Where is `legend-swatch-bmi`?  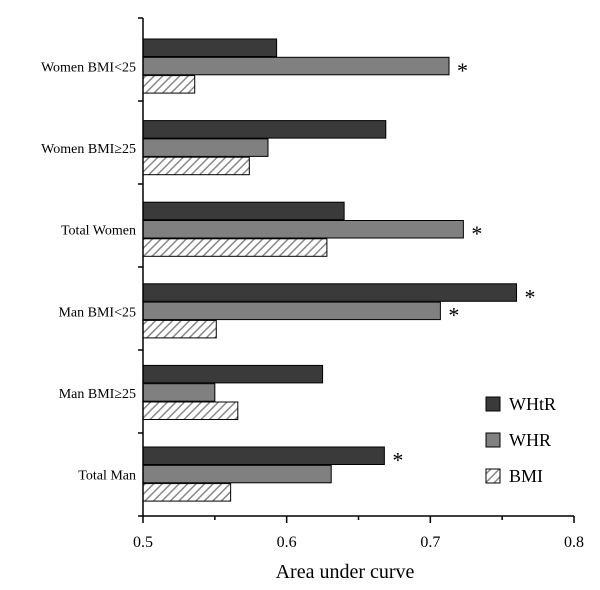
legend-swatch-bmi is located at coordinates (493, 476).